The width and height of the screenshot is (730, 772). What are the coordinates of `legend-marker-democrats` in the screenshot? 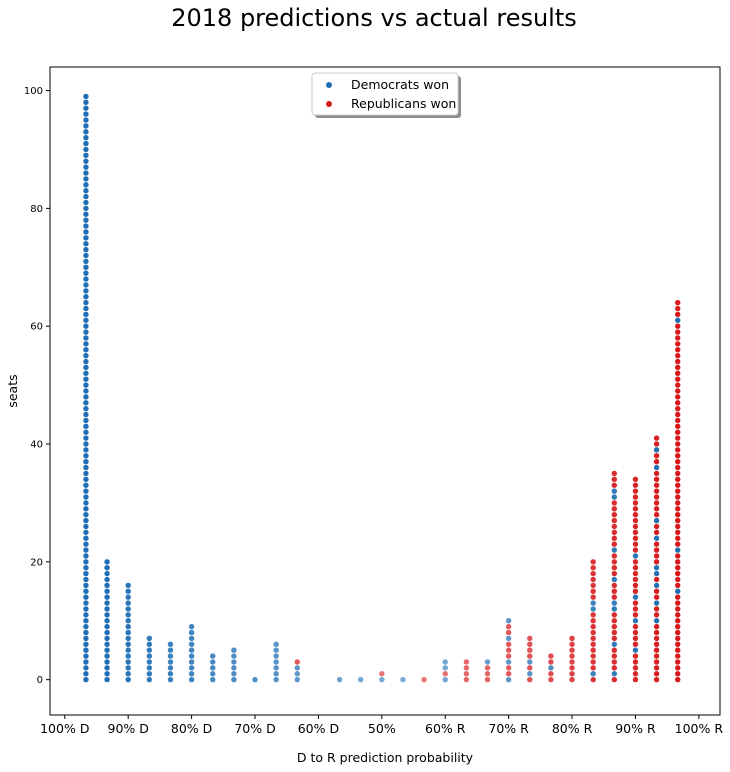 It's located at (329, 85).